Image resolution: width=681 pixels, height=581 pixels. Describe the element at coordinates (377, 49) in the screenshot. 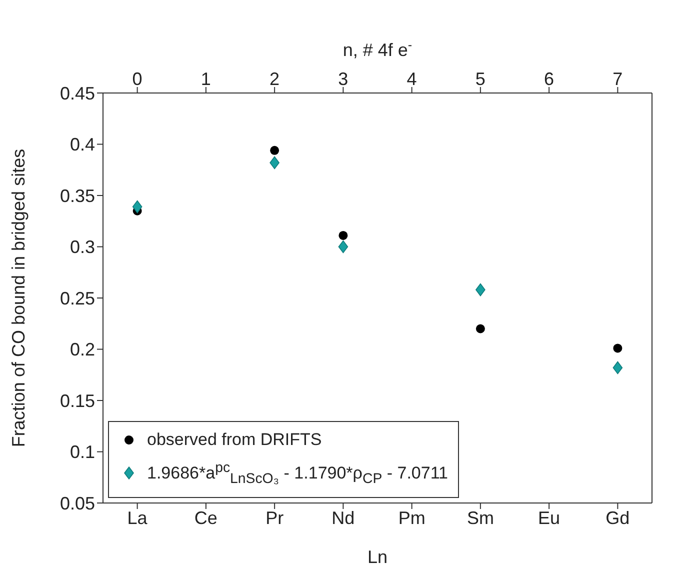

I see `x2-axis-title: n, # 4f e$^{-}$` at that location.